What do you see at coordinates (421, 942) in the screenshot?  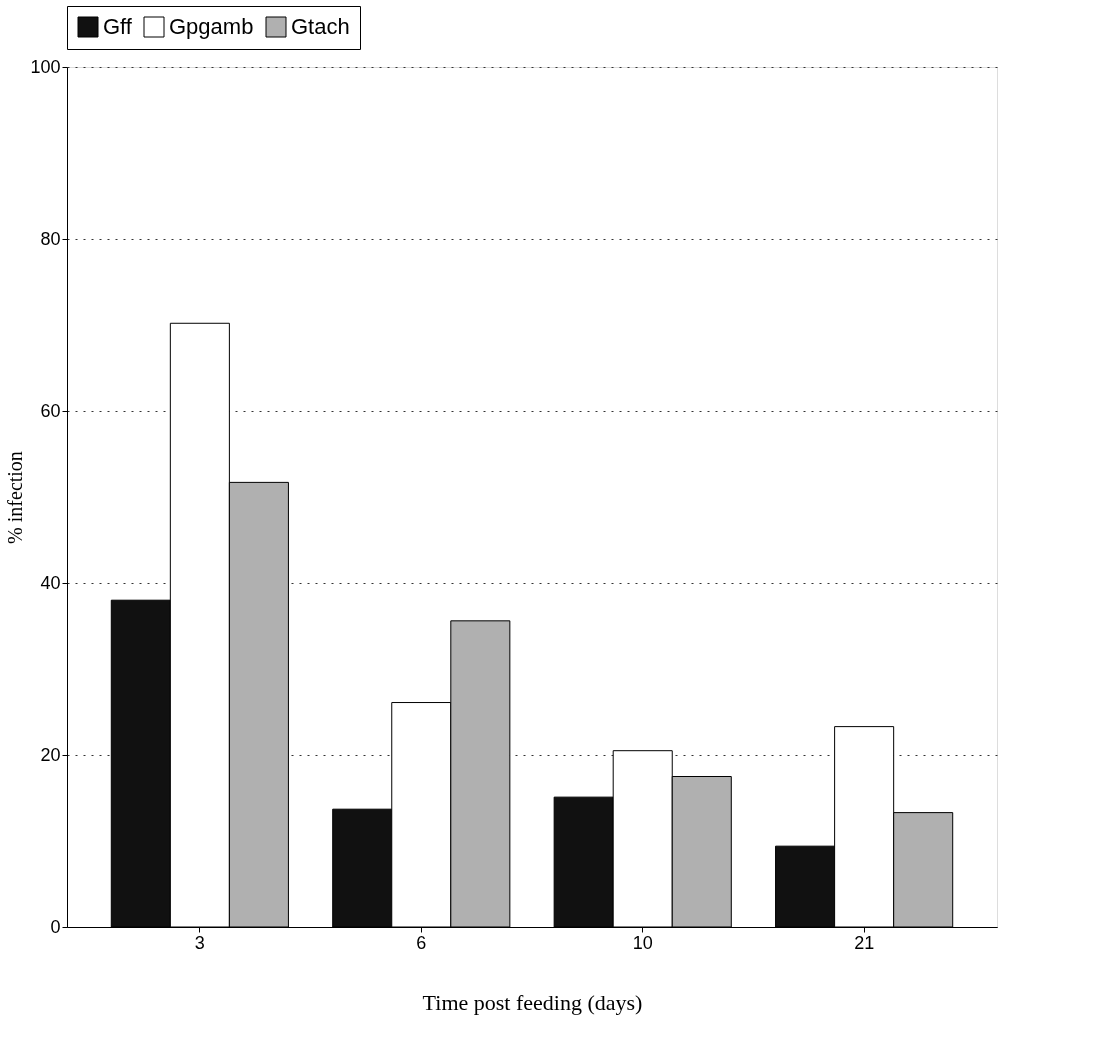 I see `x-tick-label: 6` at bounding box center [421, 942].